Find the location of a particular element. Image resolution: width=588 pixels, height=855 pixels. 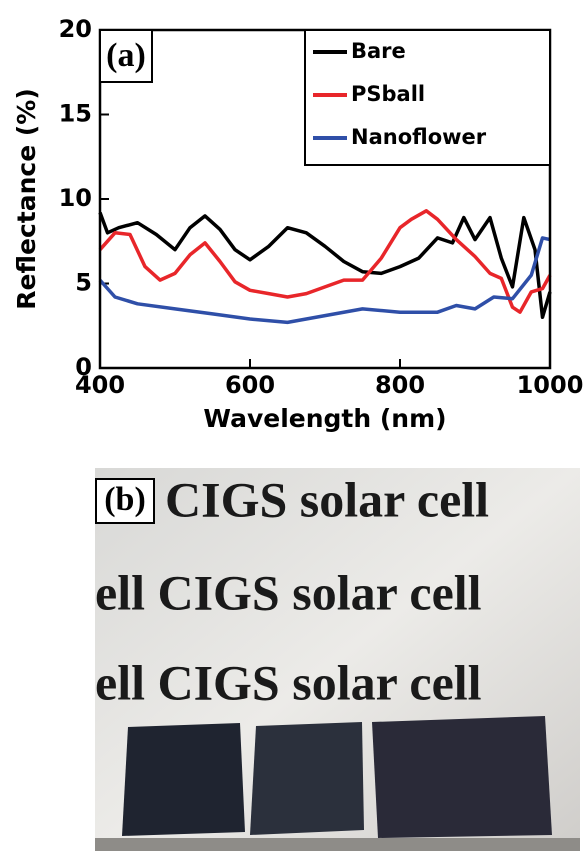

photo-text: CIGS solar cell is located at coordinates (327, 499).